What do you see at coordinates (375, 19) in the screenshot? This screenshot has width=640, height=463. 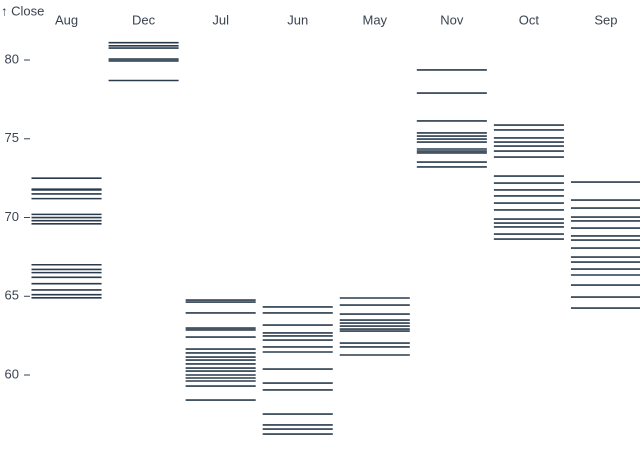 I see `x-tick-label: May` at bounding box center [375, 19].